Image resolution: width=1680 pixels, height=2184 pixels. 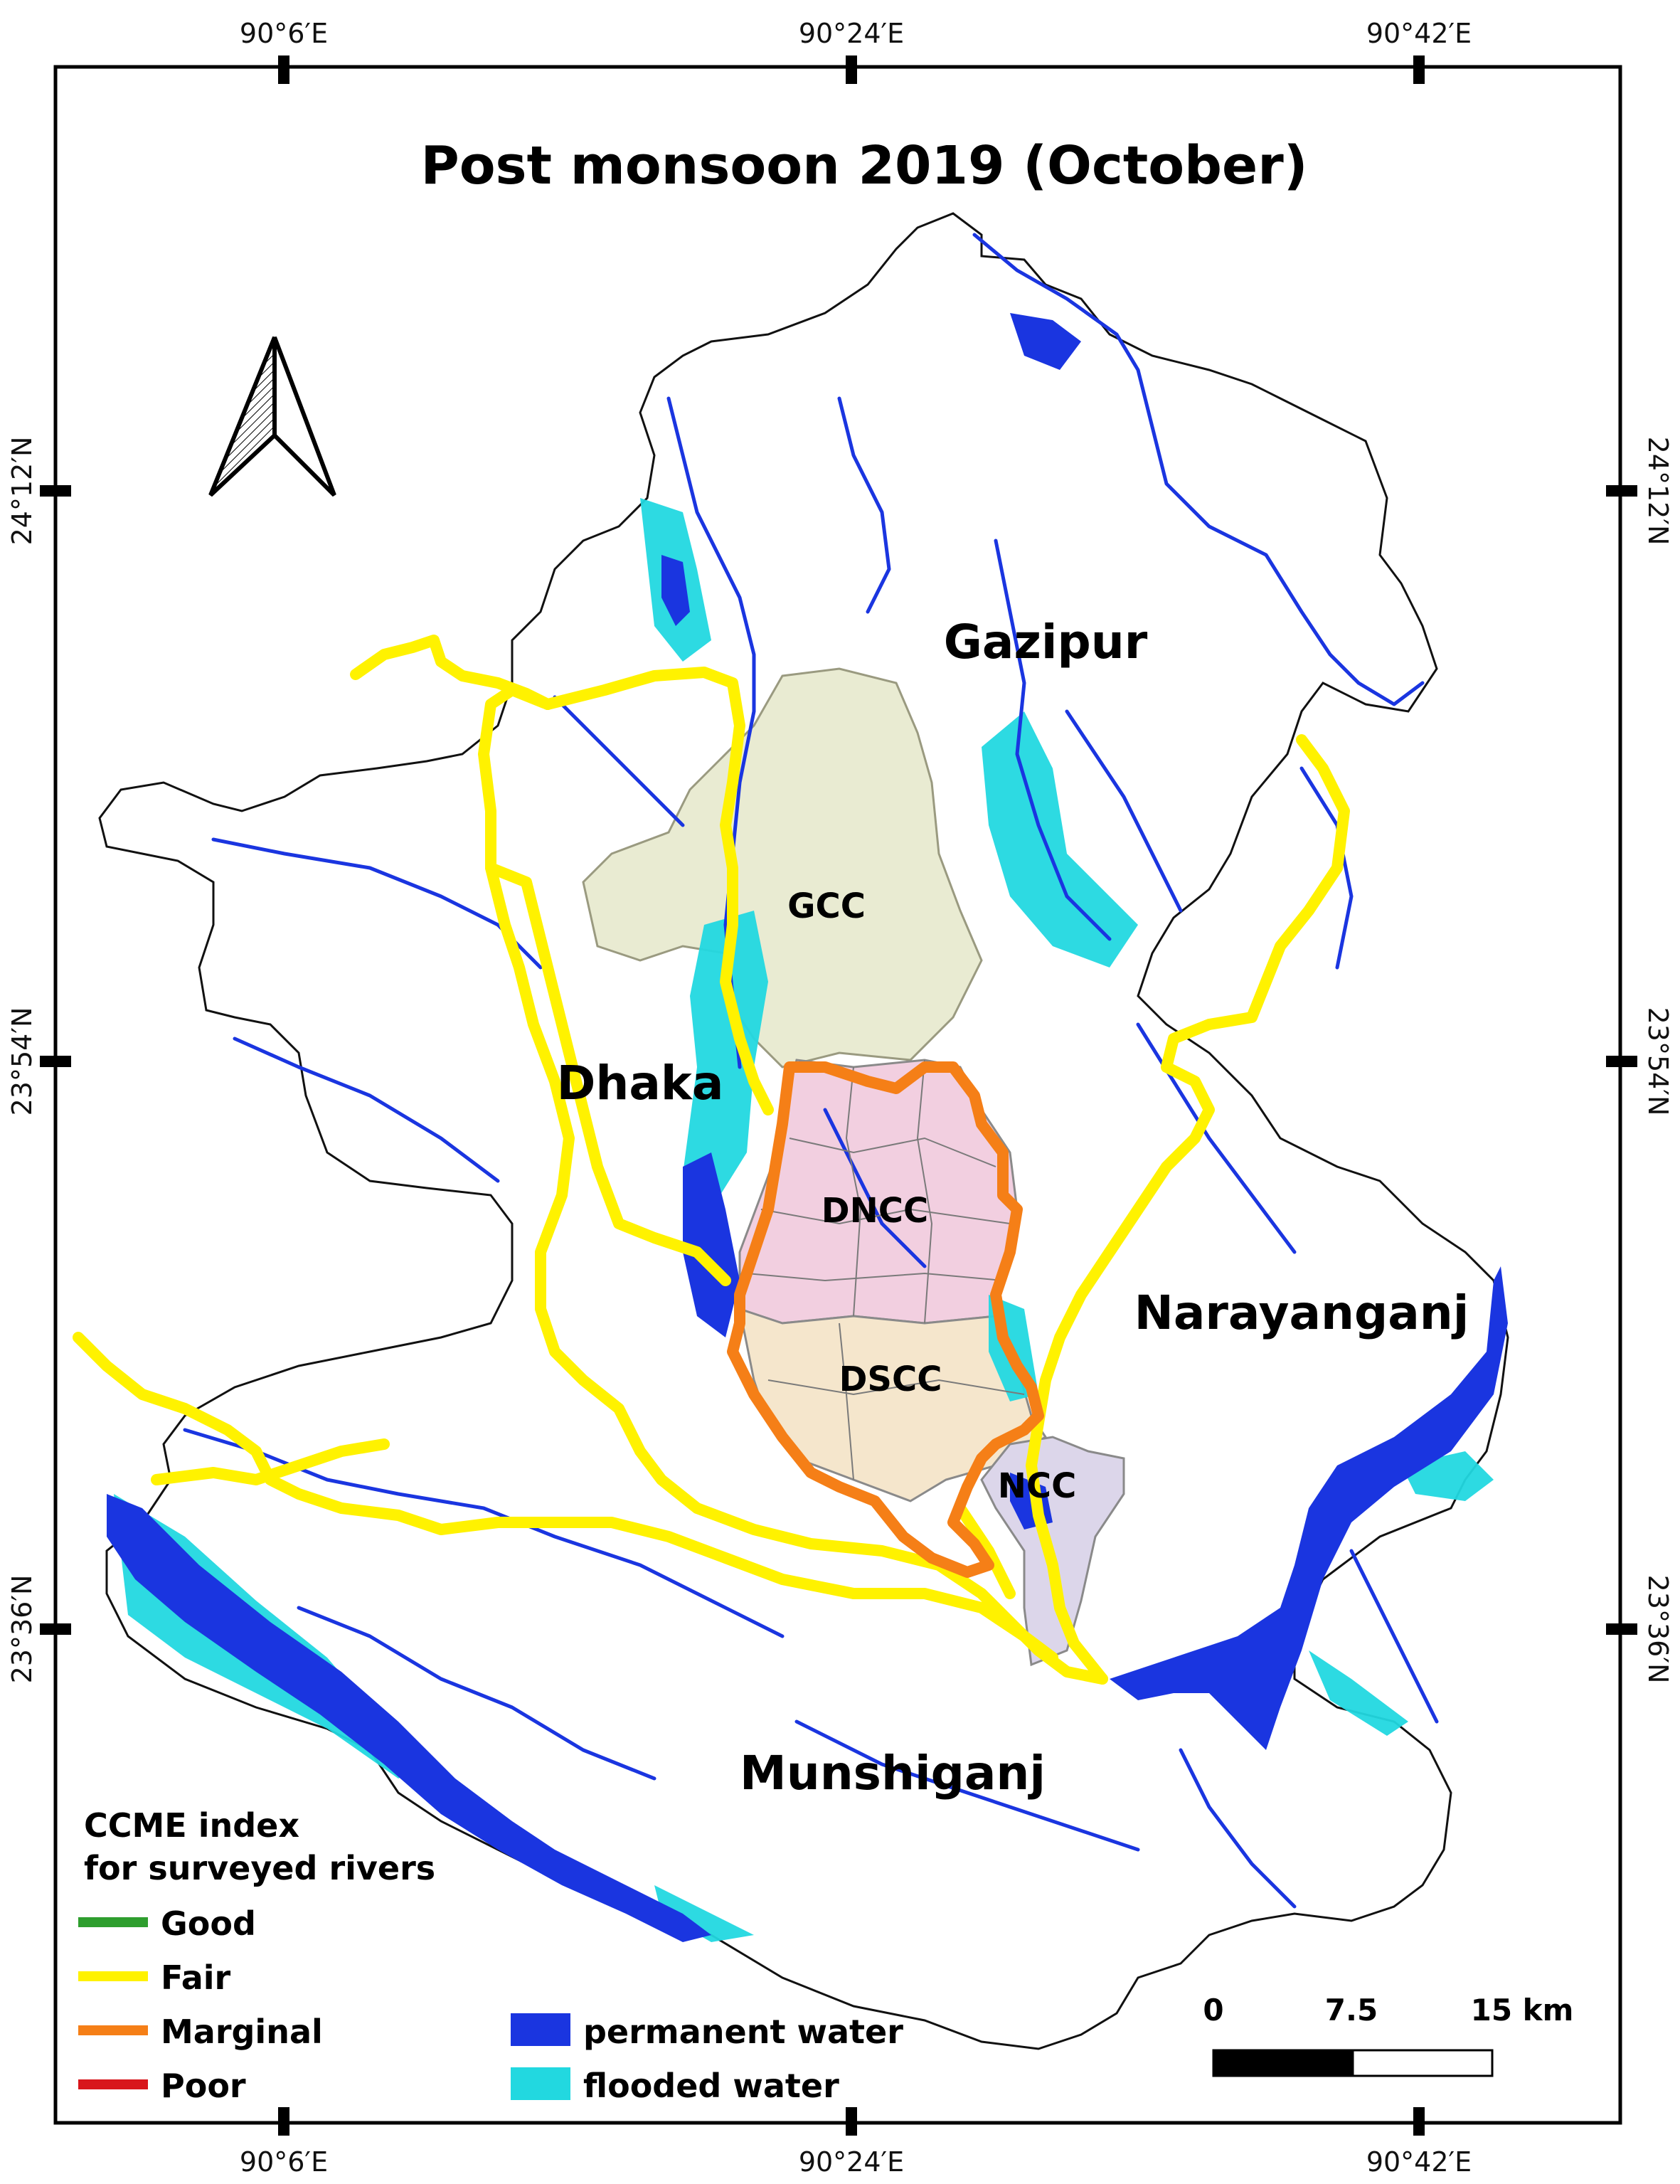 I want to click on scale-bar-white, so click(x=1422, y=2063).